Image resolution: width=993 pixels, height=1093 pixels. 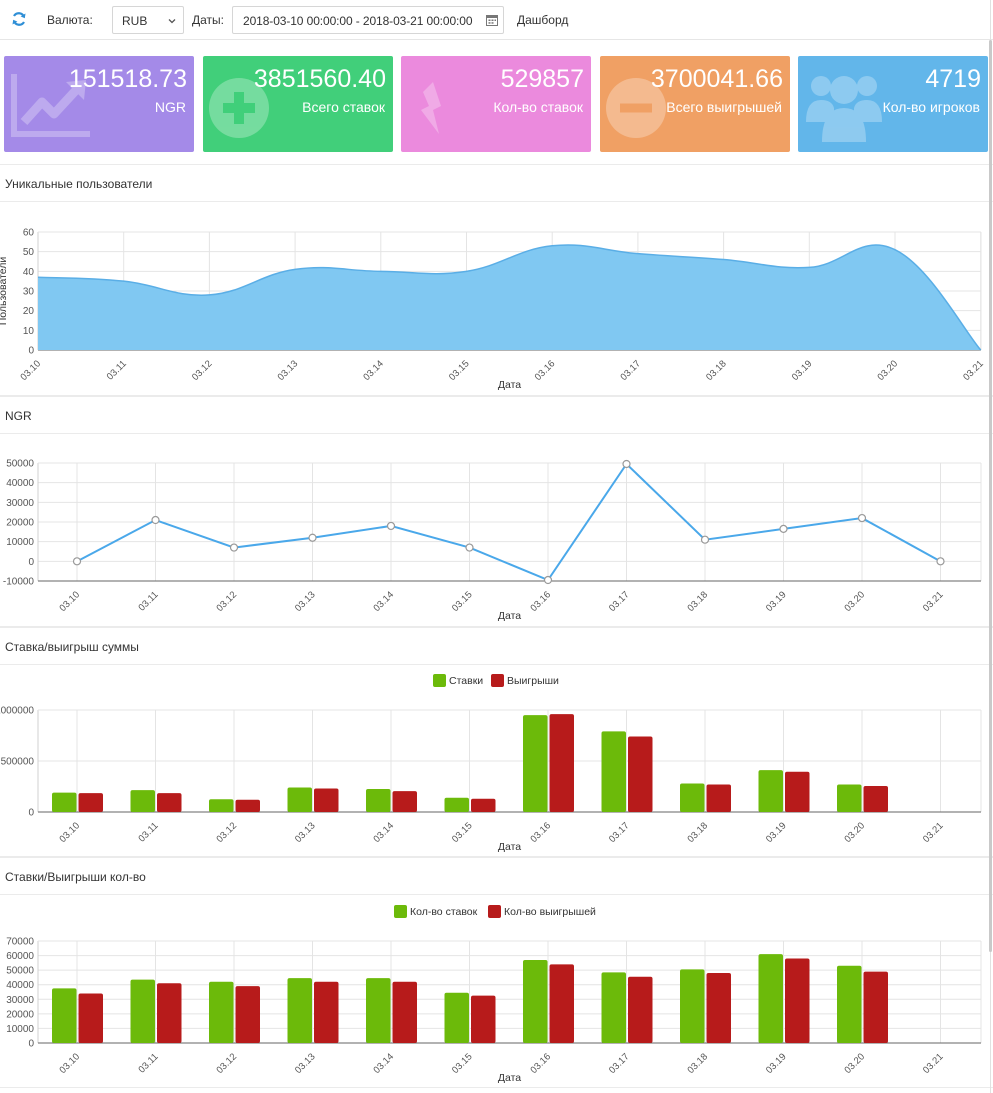 I want to click on plus-circle-icon, so click(x=239, y=108).